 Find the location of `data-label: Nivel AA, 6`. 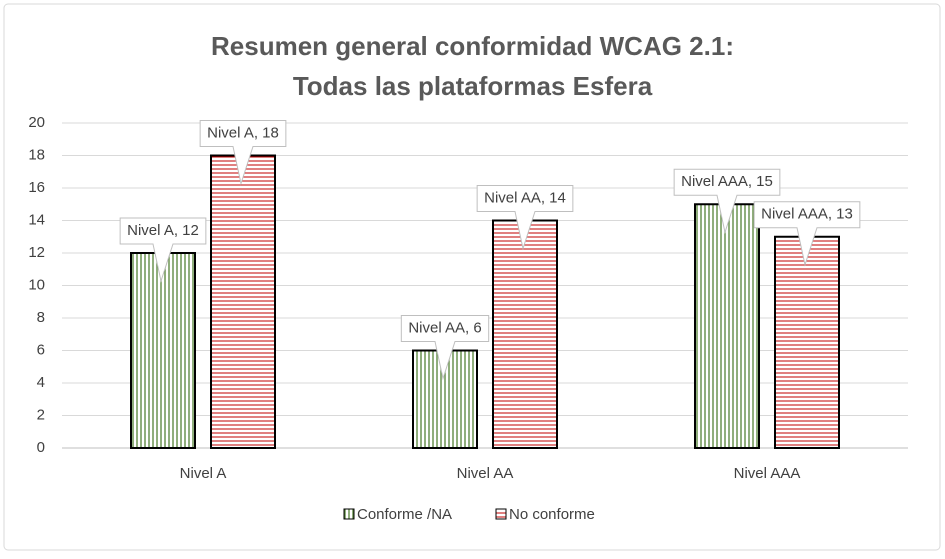

data-label: Nivel AA, 6 is located at coordinates (445, 348).